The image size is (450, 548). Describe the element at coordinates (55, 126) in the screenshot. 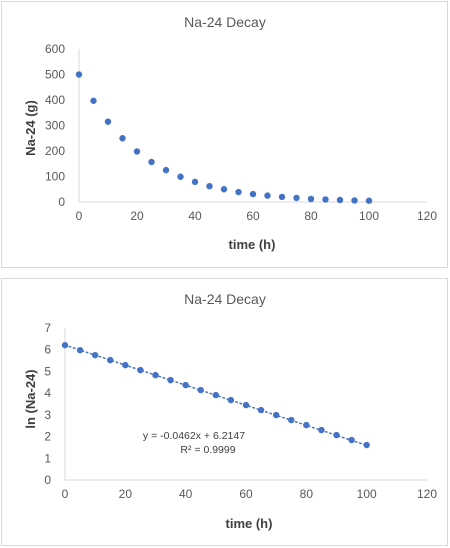

I see `y-tick-label: 300` at that location.